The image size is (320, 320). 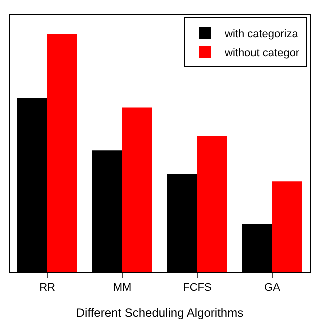 What do you see at coordinates (262, 34) in the screenshot?
I see `legend-label: with categoriza` at bounding box center [262, 34].